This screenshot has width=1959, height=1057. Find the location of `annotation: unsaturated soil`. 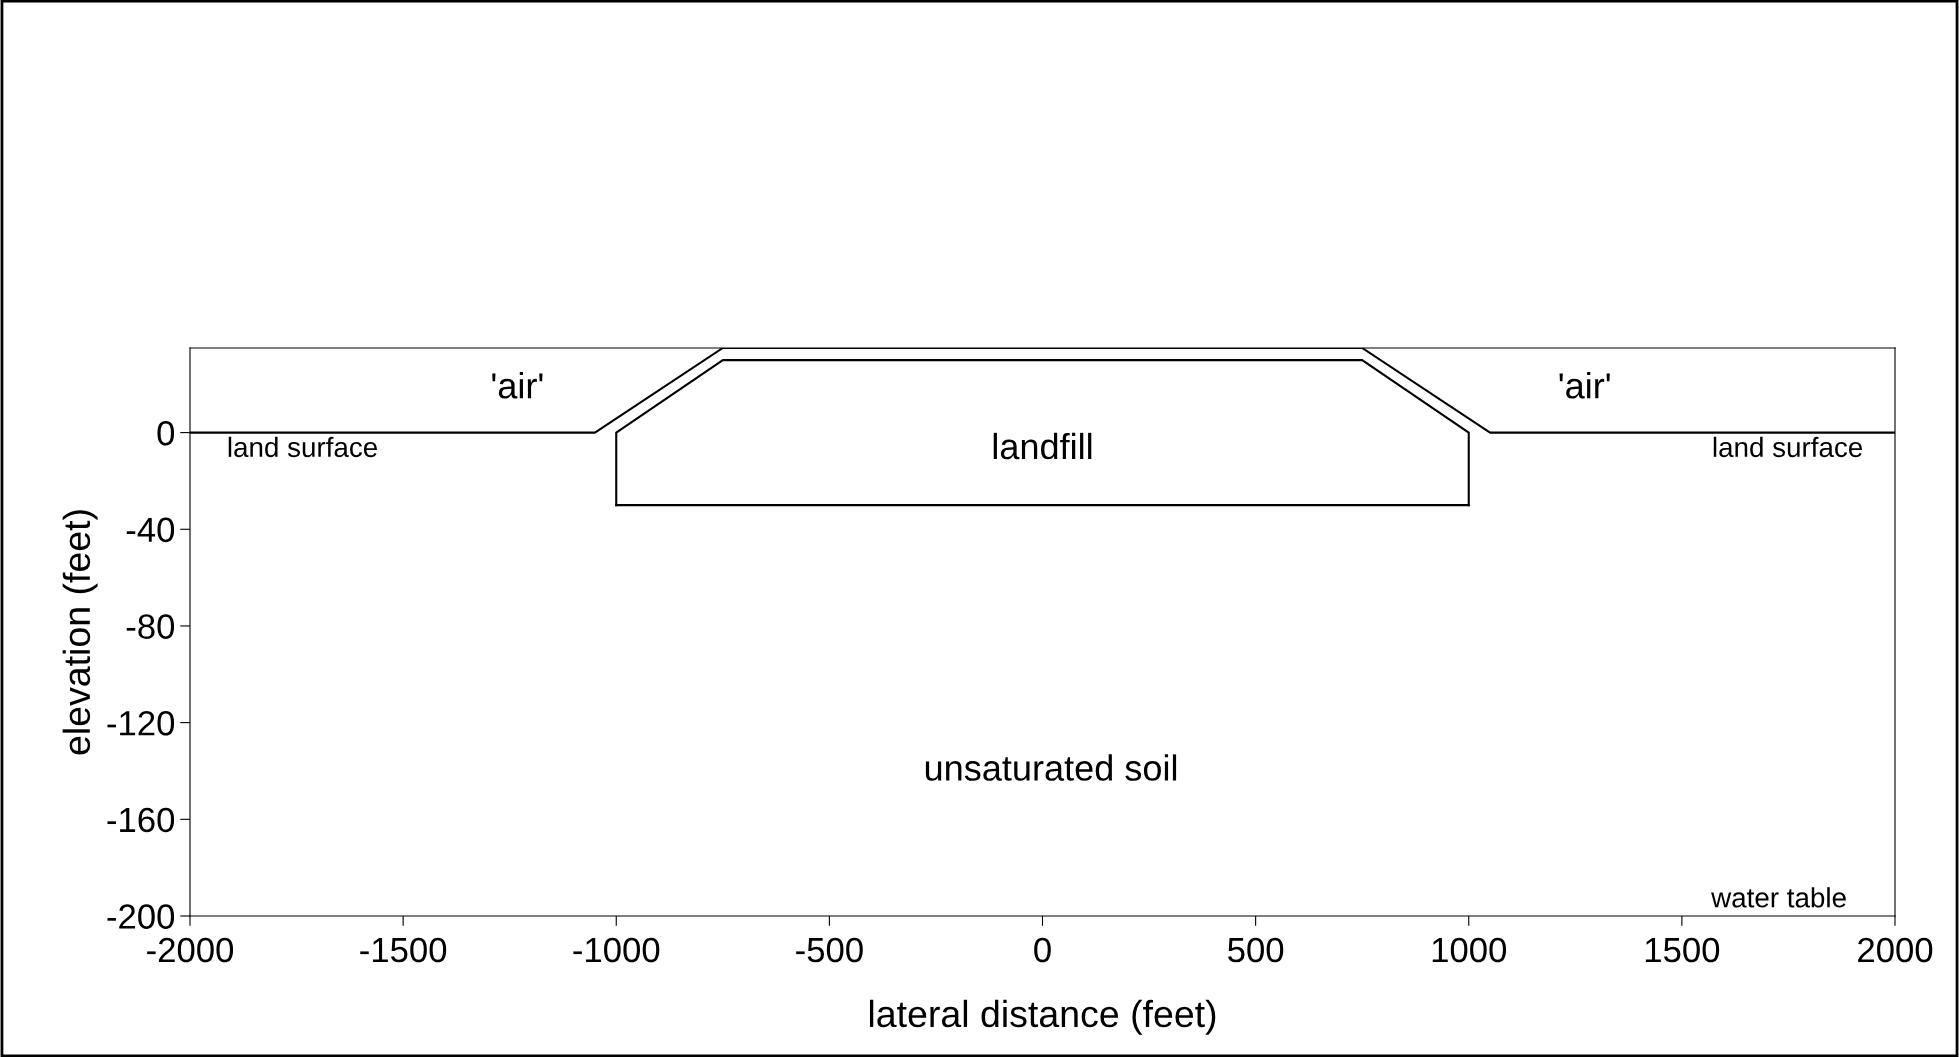

annotation: unsaturated soil is located at coordinates (1051, 767).